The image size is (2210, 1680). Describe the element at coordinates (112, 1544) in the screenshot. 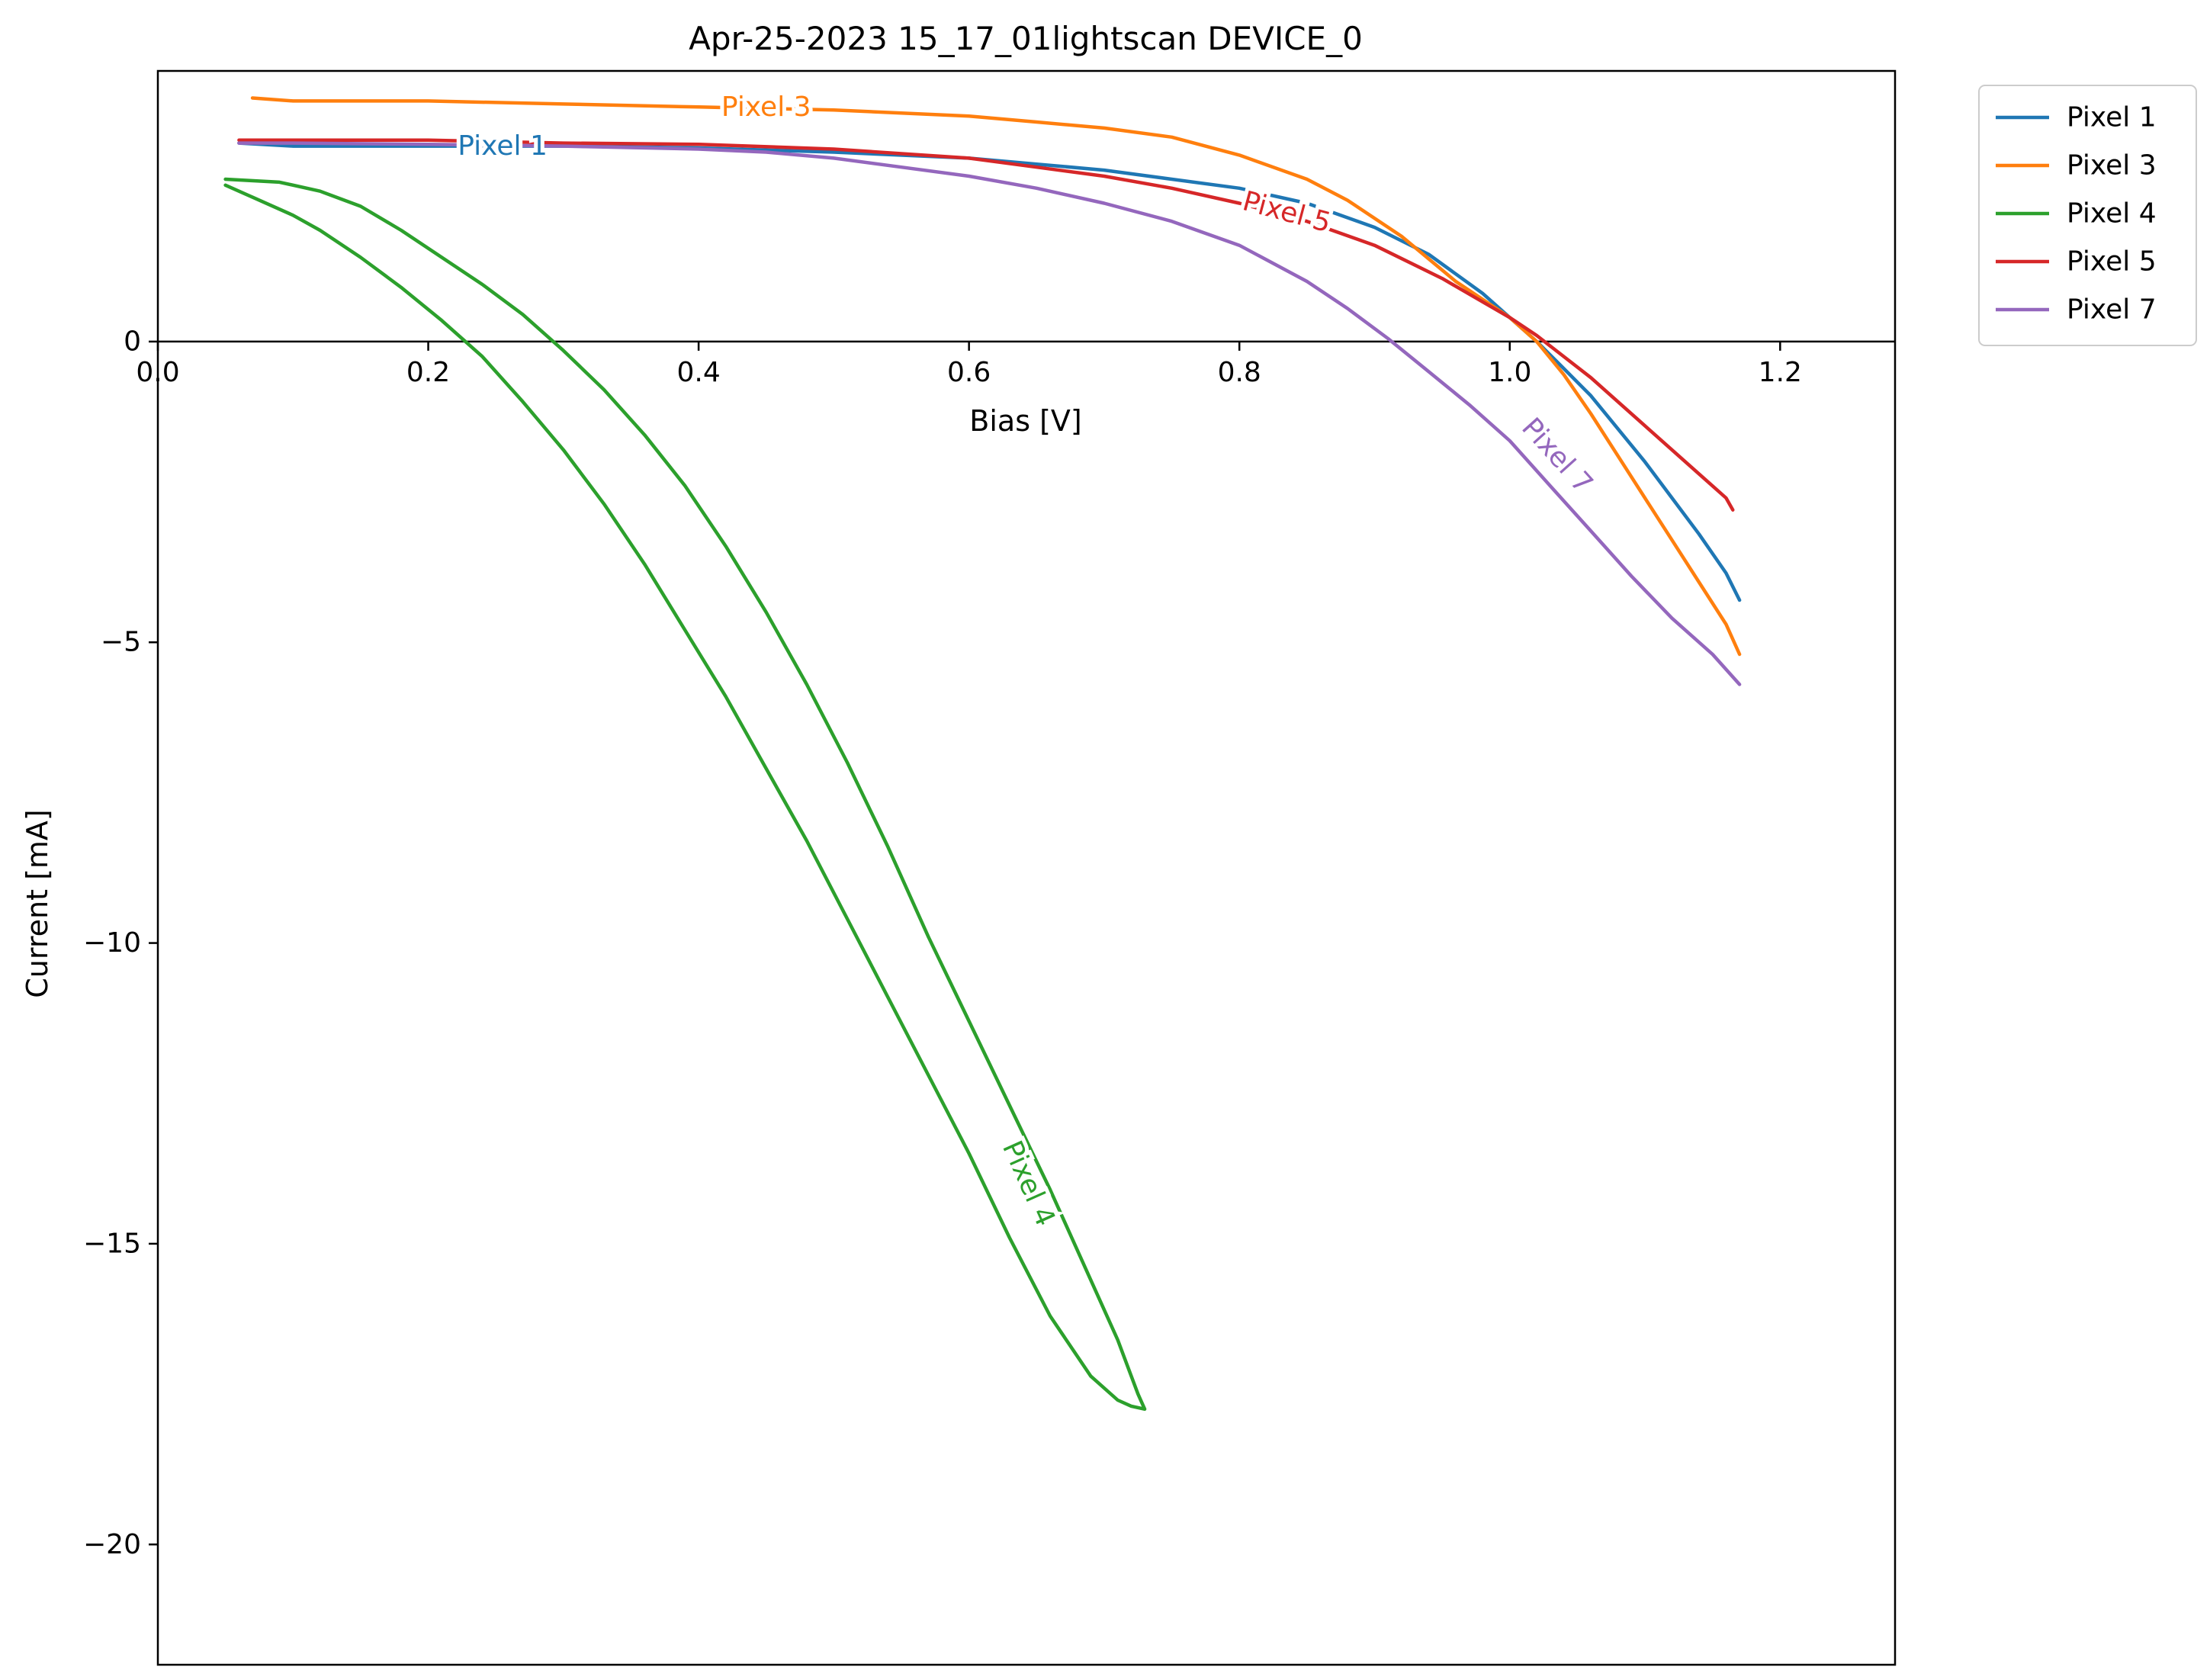

I see `y-tick-label: −20` at that location.